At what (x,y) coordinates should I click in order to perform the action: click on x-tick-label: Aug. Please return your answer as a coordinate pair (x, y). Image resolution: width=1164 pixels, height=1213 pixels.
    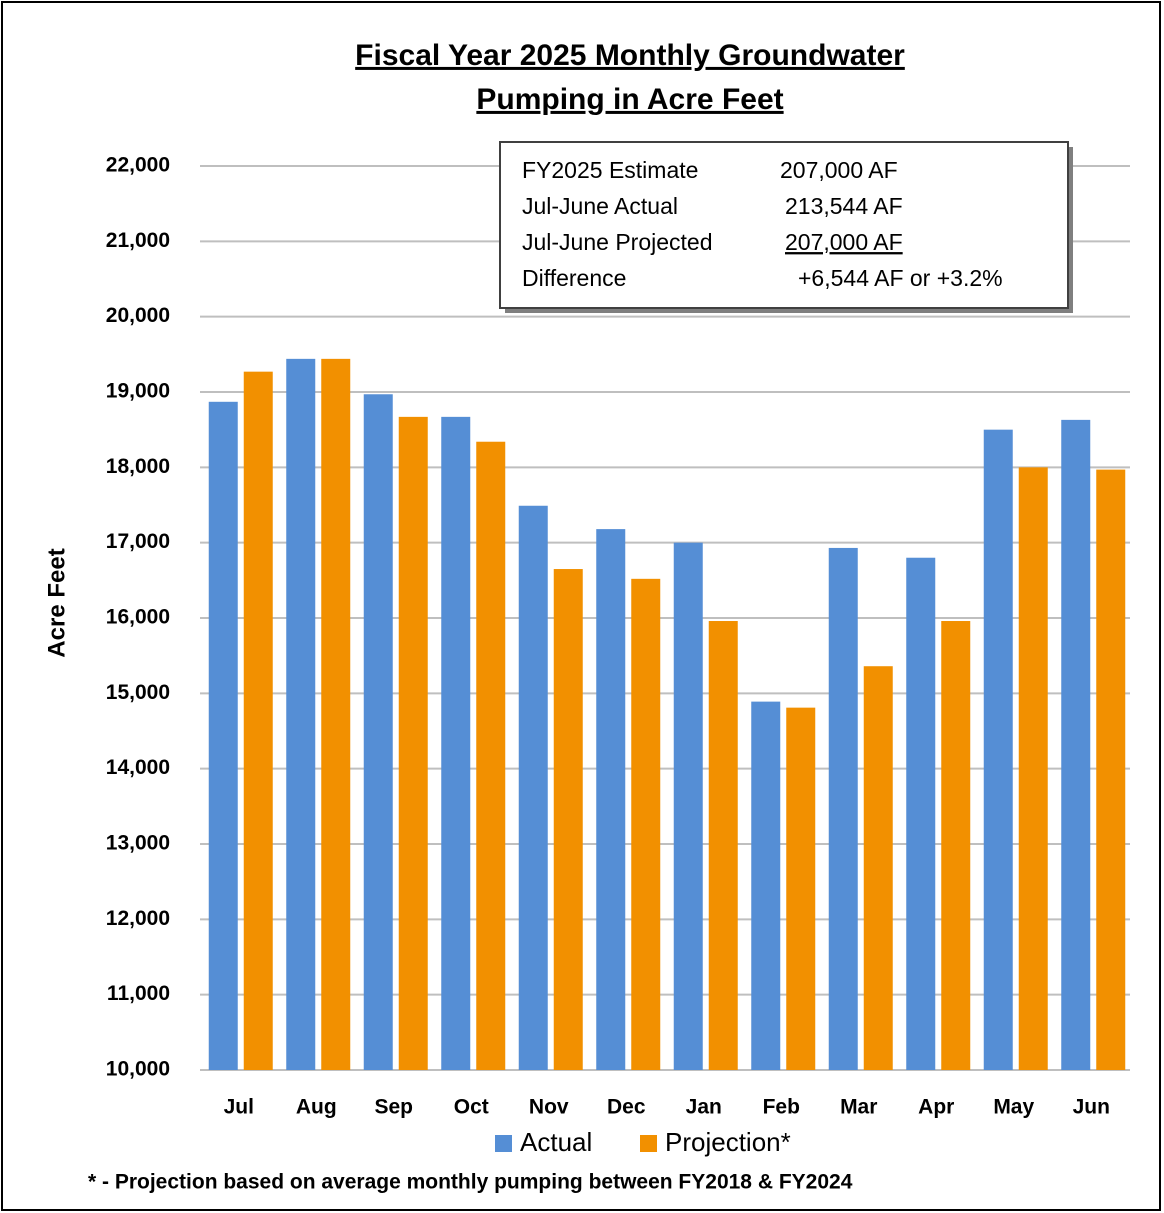
    Looking at the image, I should click on (316, 1107).